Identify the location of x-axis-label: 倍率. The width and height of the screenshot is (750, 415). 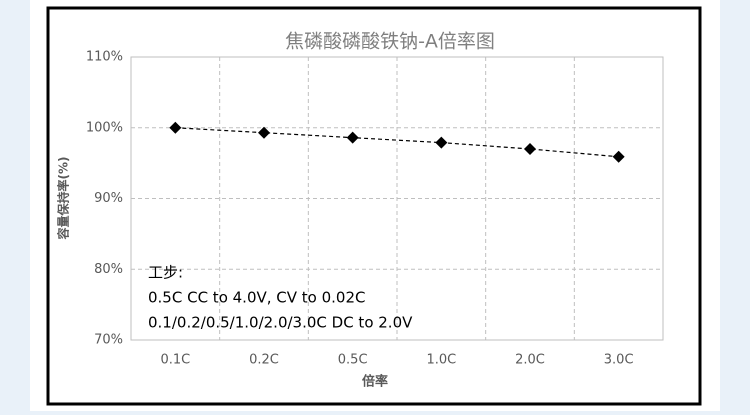
(375, 382).